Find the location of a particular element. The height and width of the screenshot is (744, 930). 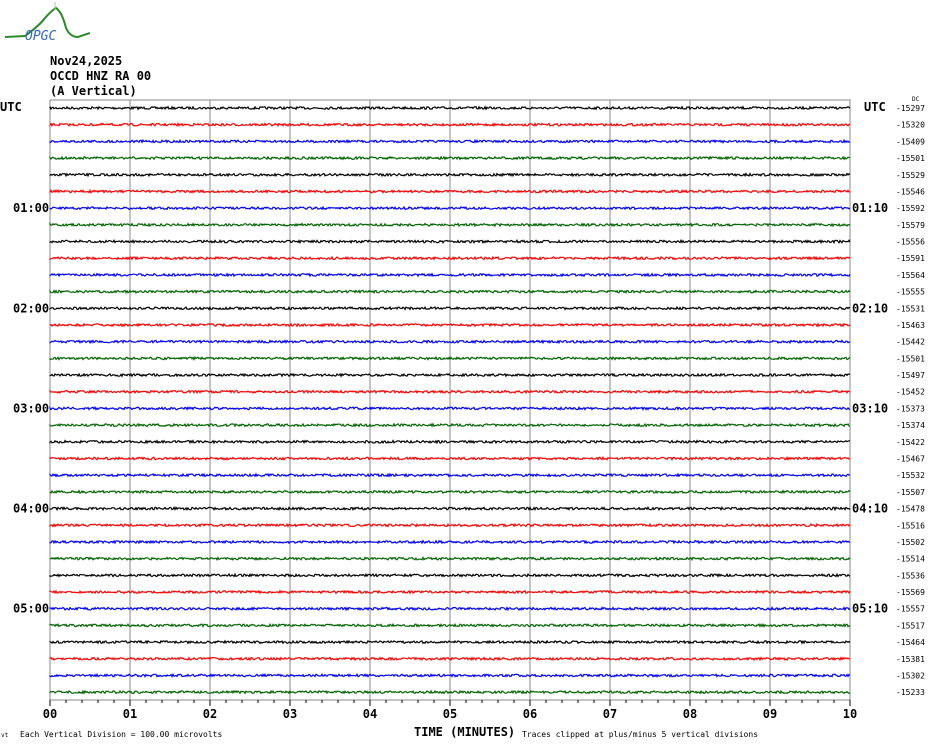

dc-offset-label: -15514 is located at coordinates (910, 559).